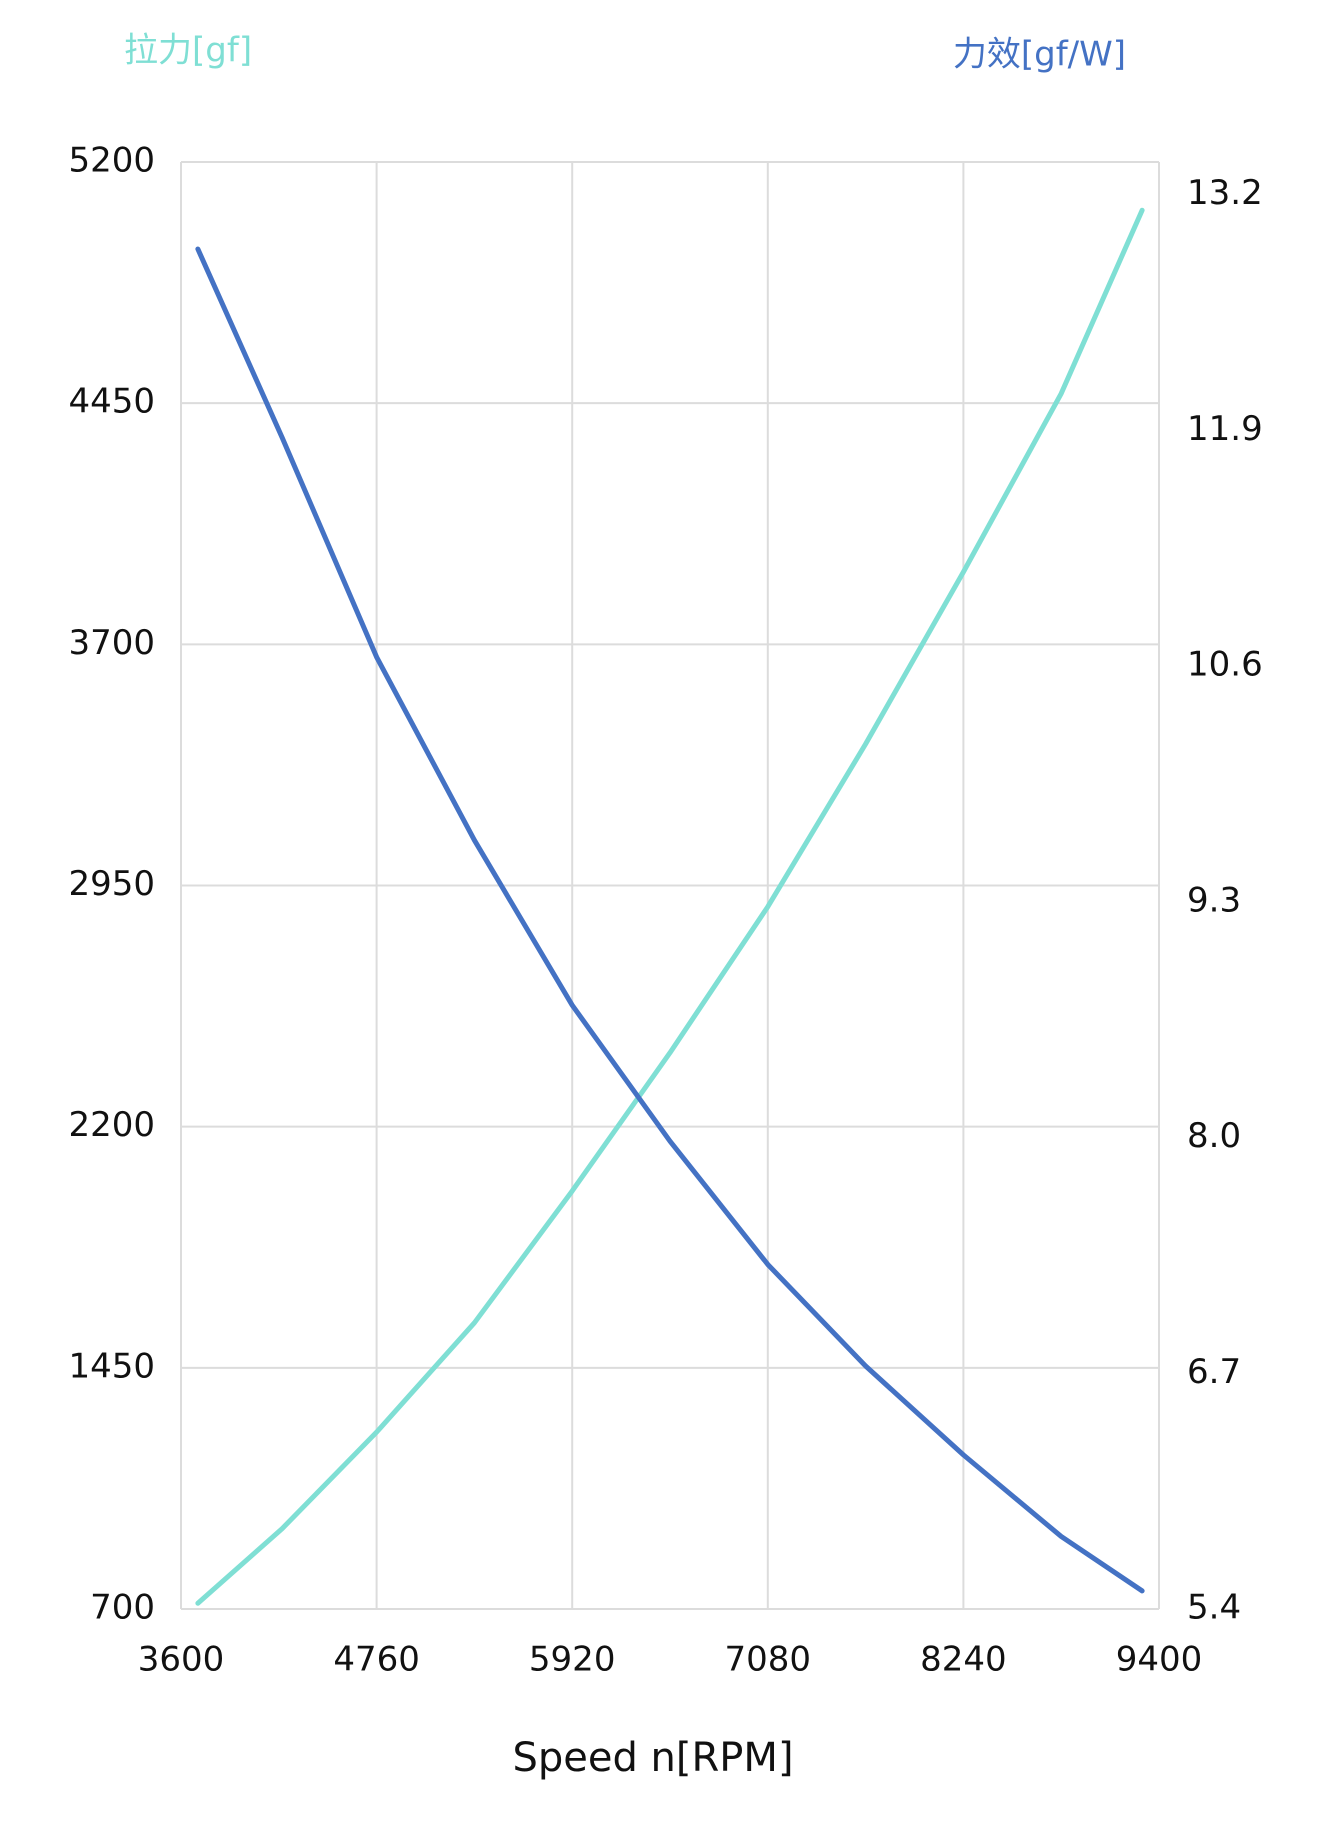 The image size is (1317, 1821). Describe the element at coordinates (1225, 665) in the screenshot. I see `y2-tick-label: 10.6` at that location.